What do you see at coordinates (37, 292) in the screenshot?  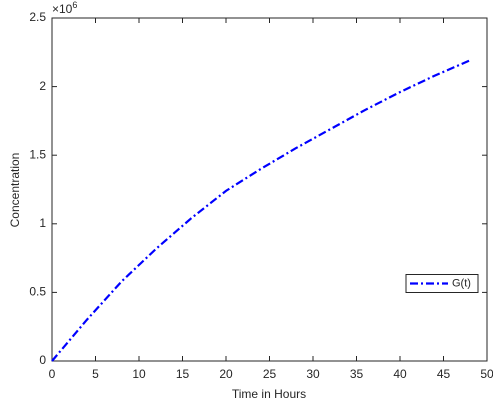 I see `y-tick-label: 0.5` at bounding box center [37, 292].